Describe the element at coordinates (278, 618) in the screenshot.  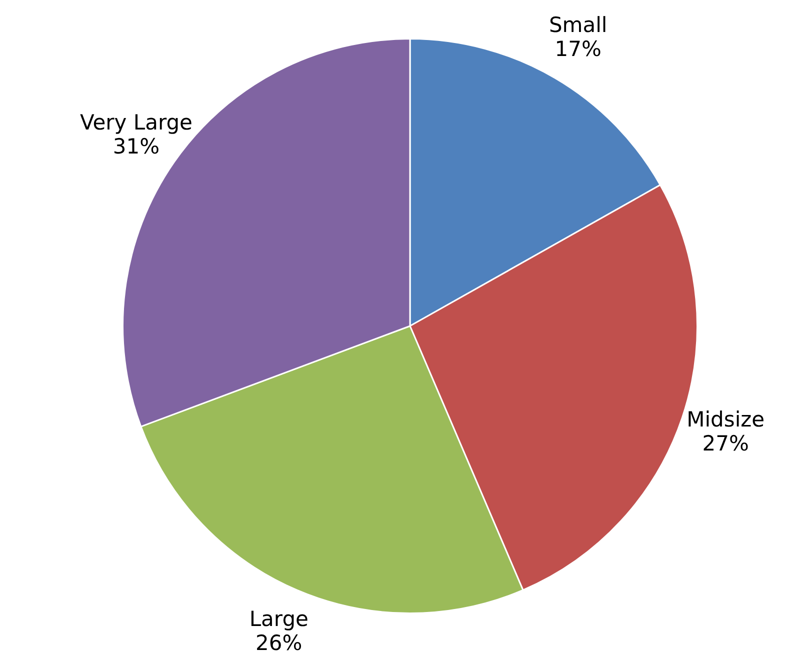
I see `slice-label: Large` at that location.